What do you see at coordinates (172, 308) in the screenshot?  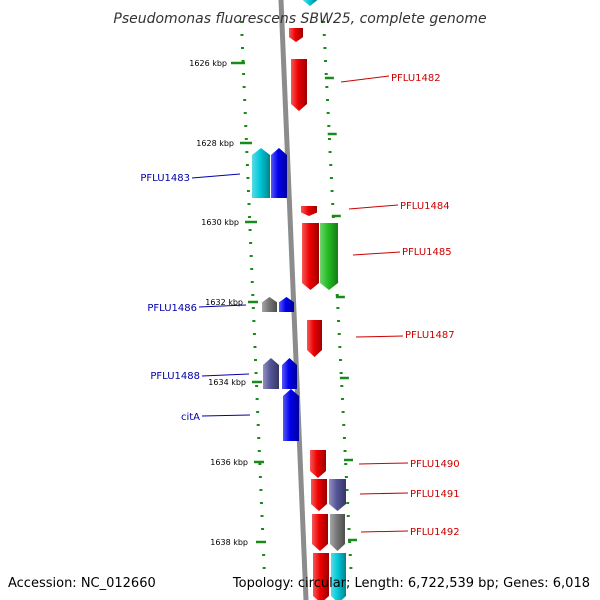 I see `gene-label: PFLU1486` at bounding box center [172, 308].